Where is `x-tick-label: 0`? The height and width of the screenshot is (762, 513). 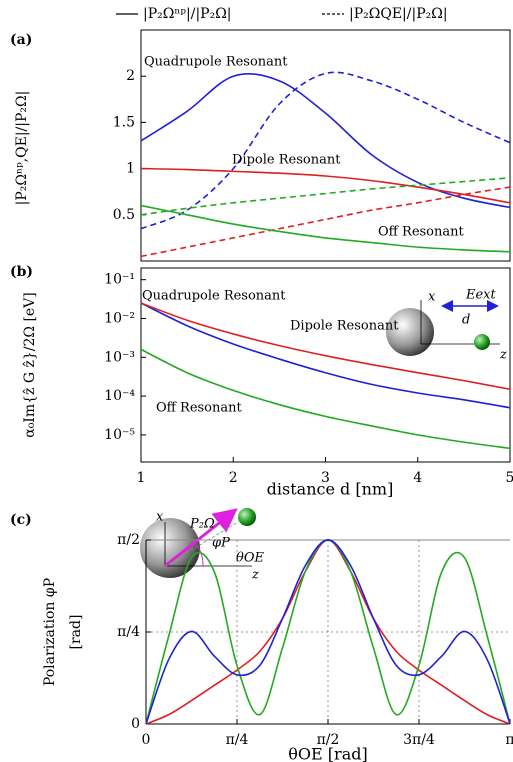
x-tick-label: 0 is located at coordinates (146, 740).